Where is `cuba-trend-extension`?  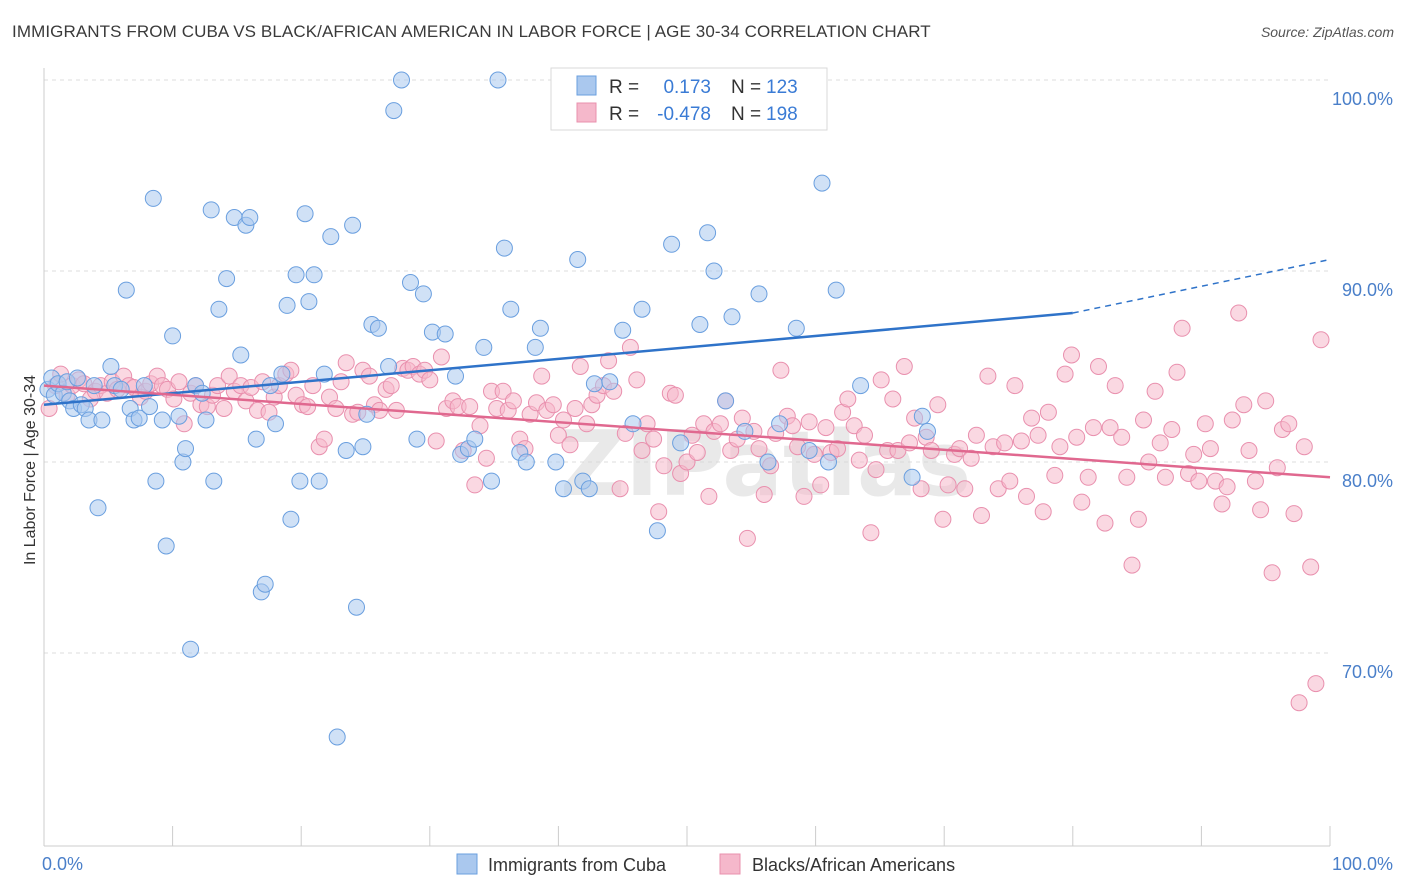
cuba-trend-extension is located at coordinates (1201, 286).